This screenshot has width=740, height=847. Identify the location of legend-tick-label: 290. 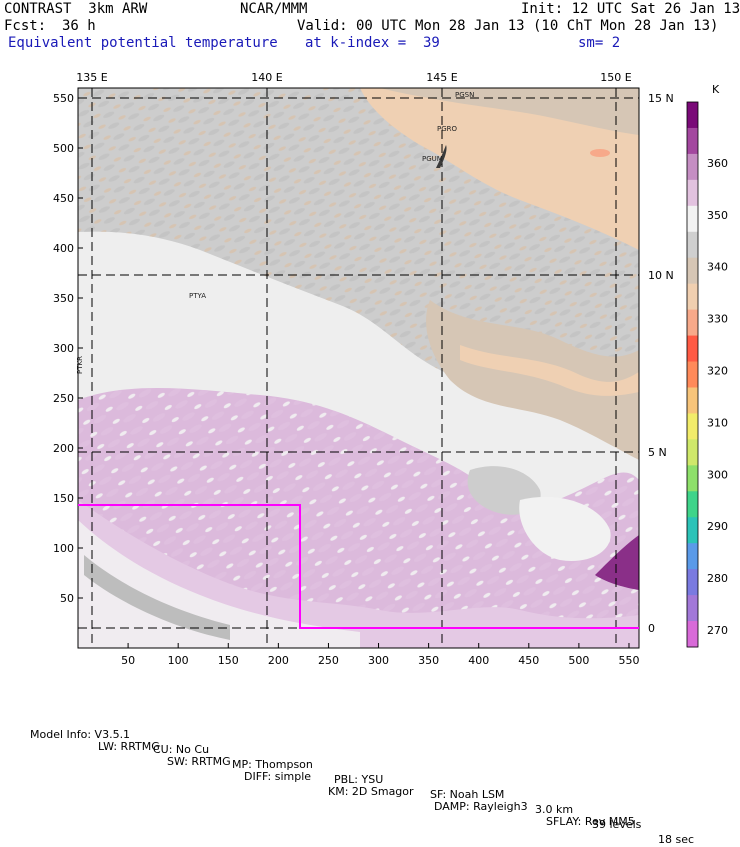
(717, 526).